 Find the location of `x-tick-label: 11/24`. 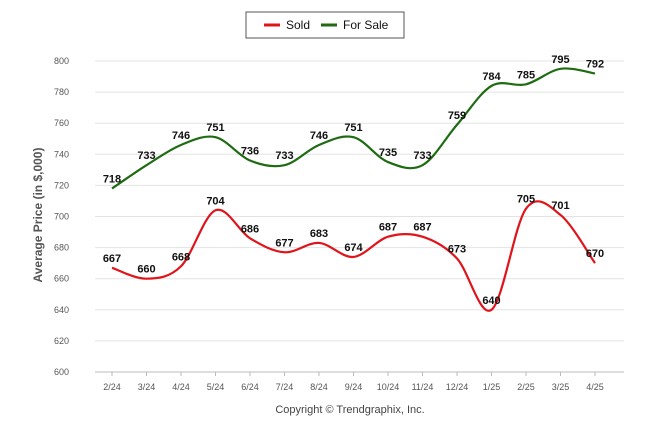

x-tick-label: 11/24 is located at coordinates (423, 387).